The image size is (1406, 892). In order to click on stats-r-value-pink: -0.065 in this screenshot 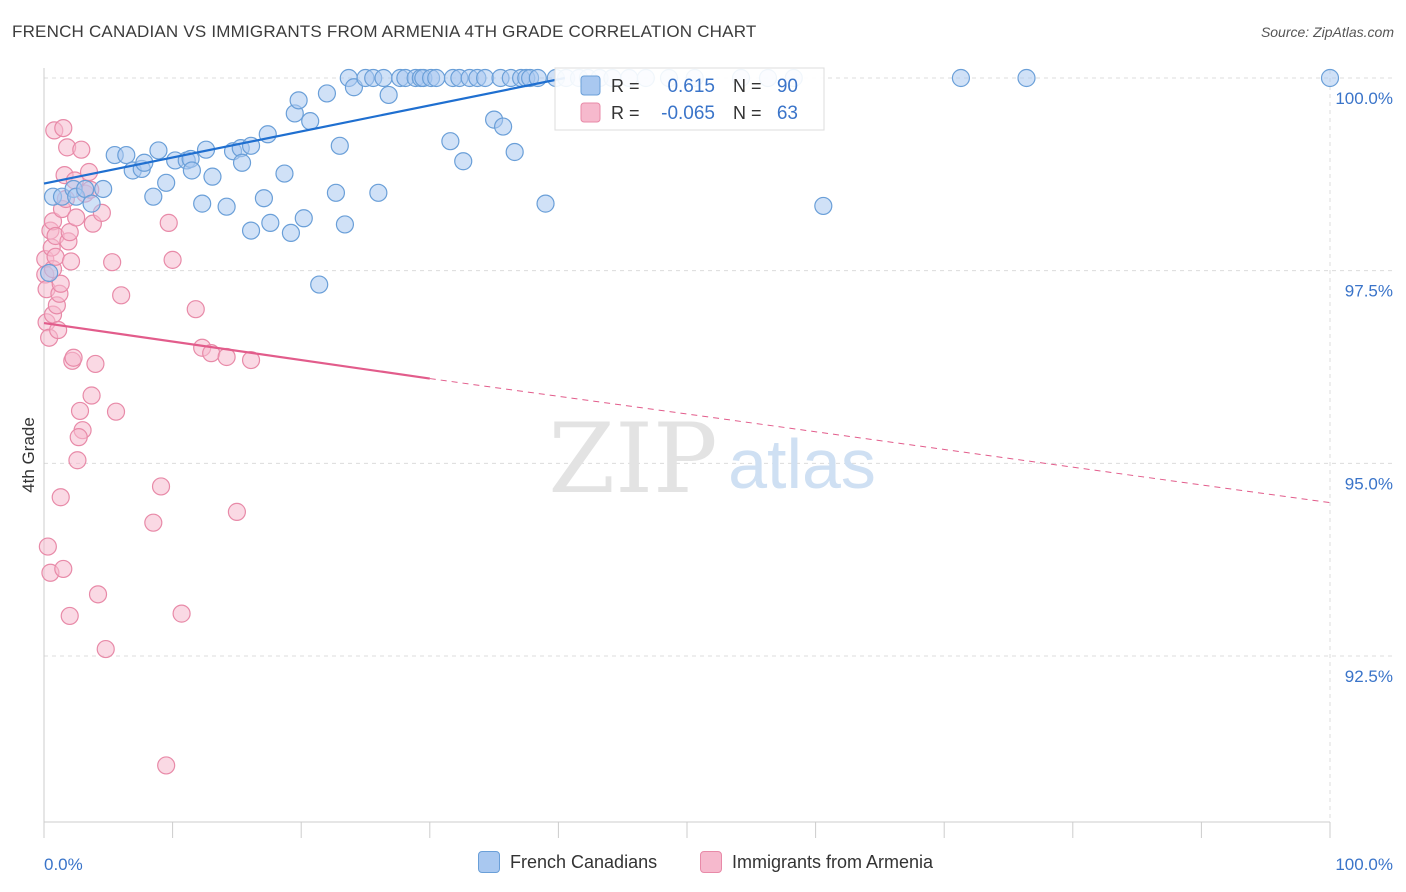, I will do `click(688, 113)`.